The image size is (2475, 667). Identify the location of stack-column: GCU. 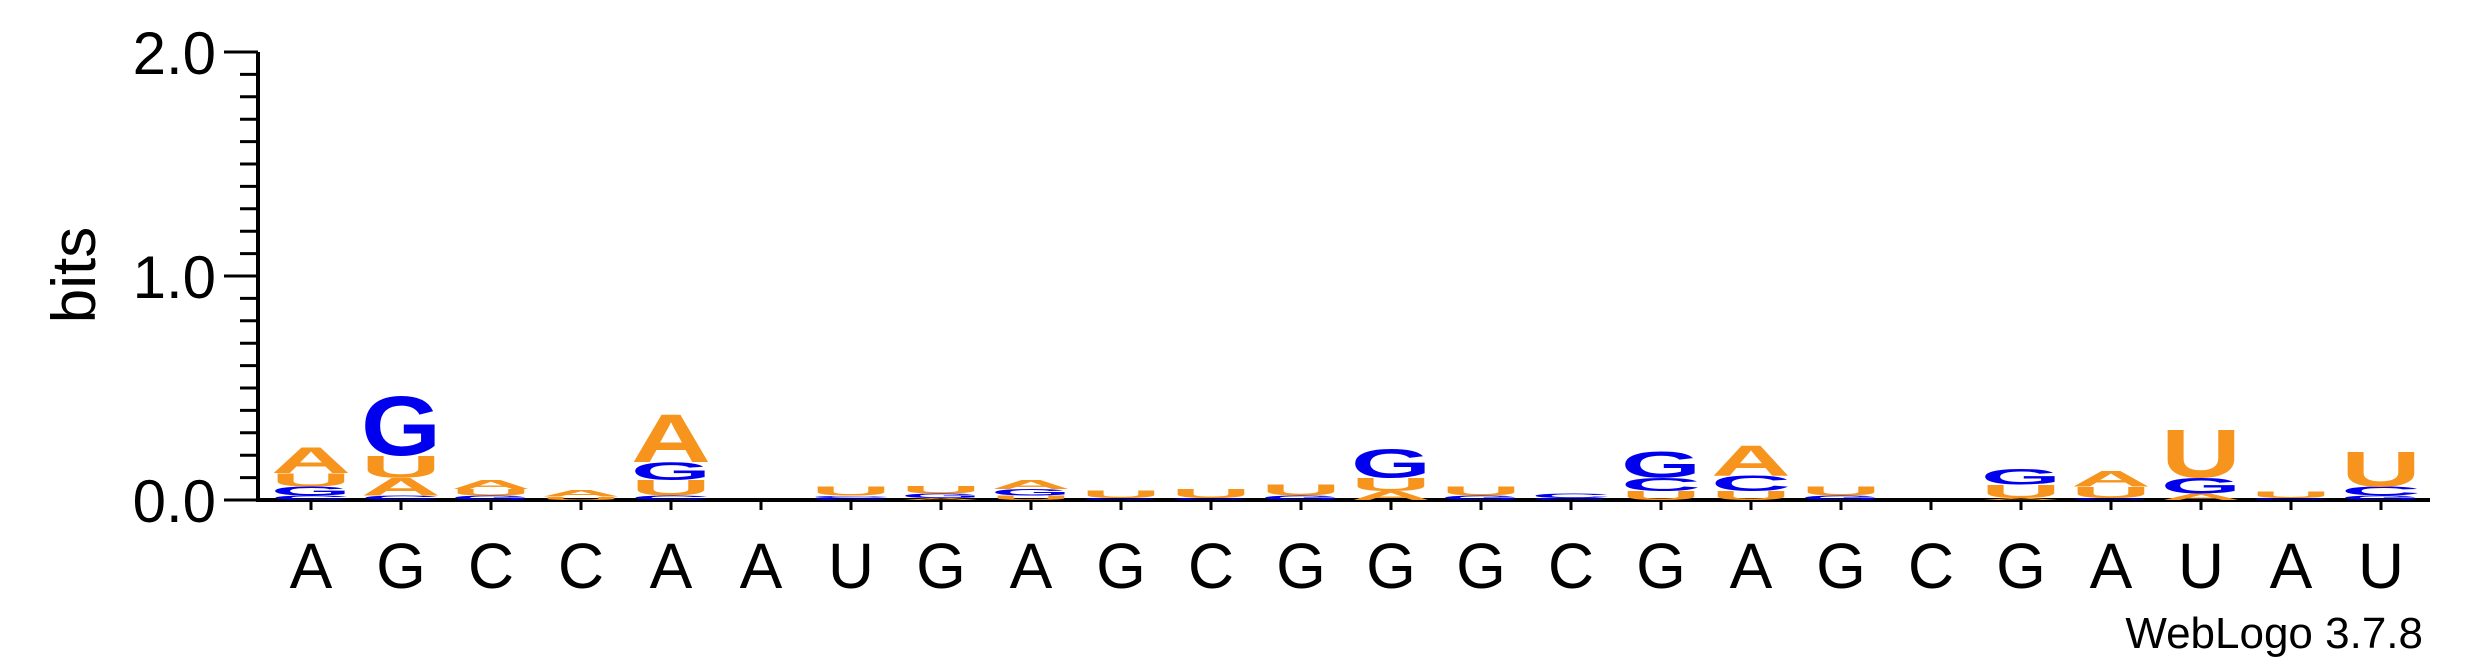
(2381, 471).